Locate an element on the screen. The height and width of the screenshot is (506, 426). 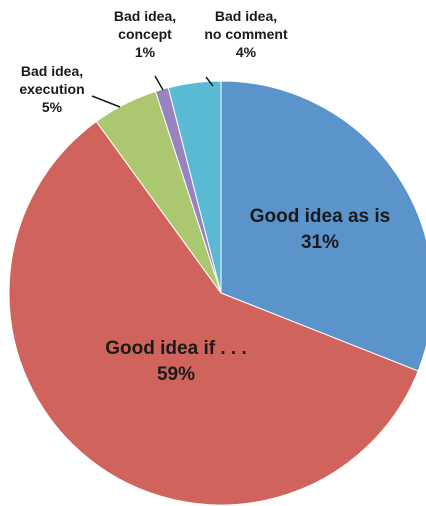
slice-label-1-line-1: Good idea as is is located at coordinates (320, 216).